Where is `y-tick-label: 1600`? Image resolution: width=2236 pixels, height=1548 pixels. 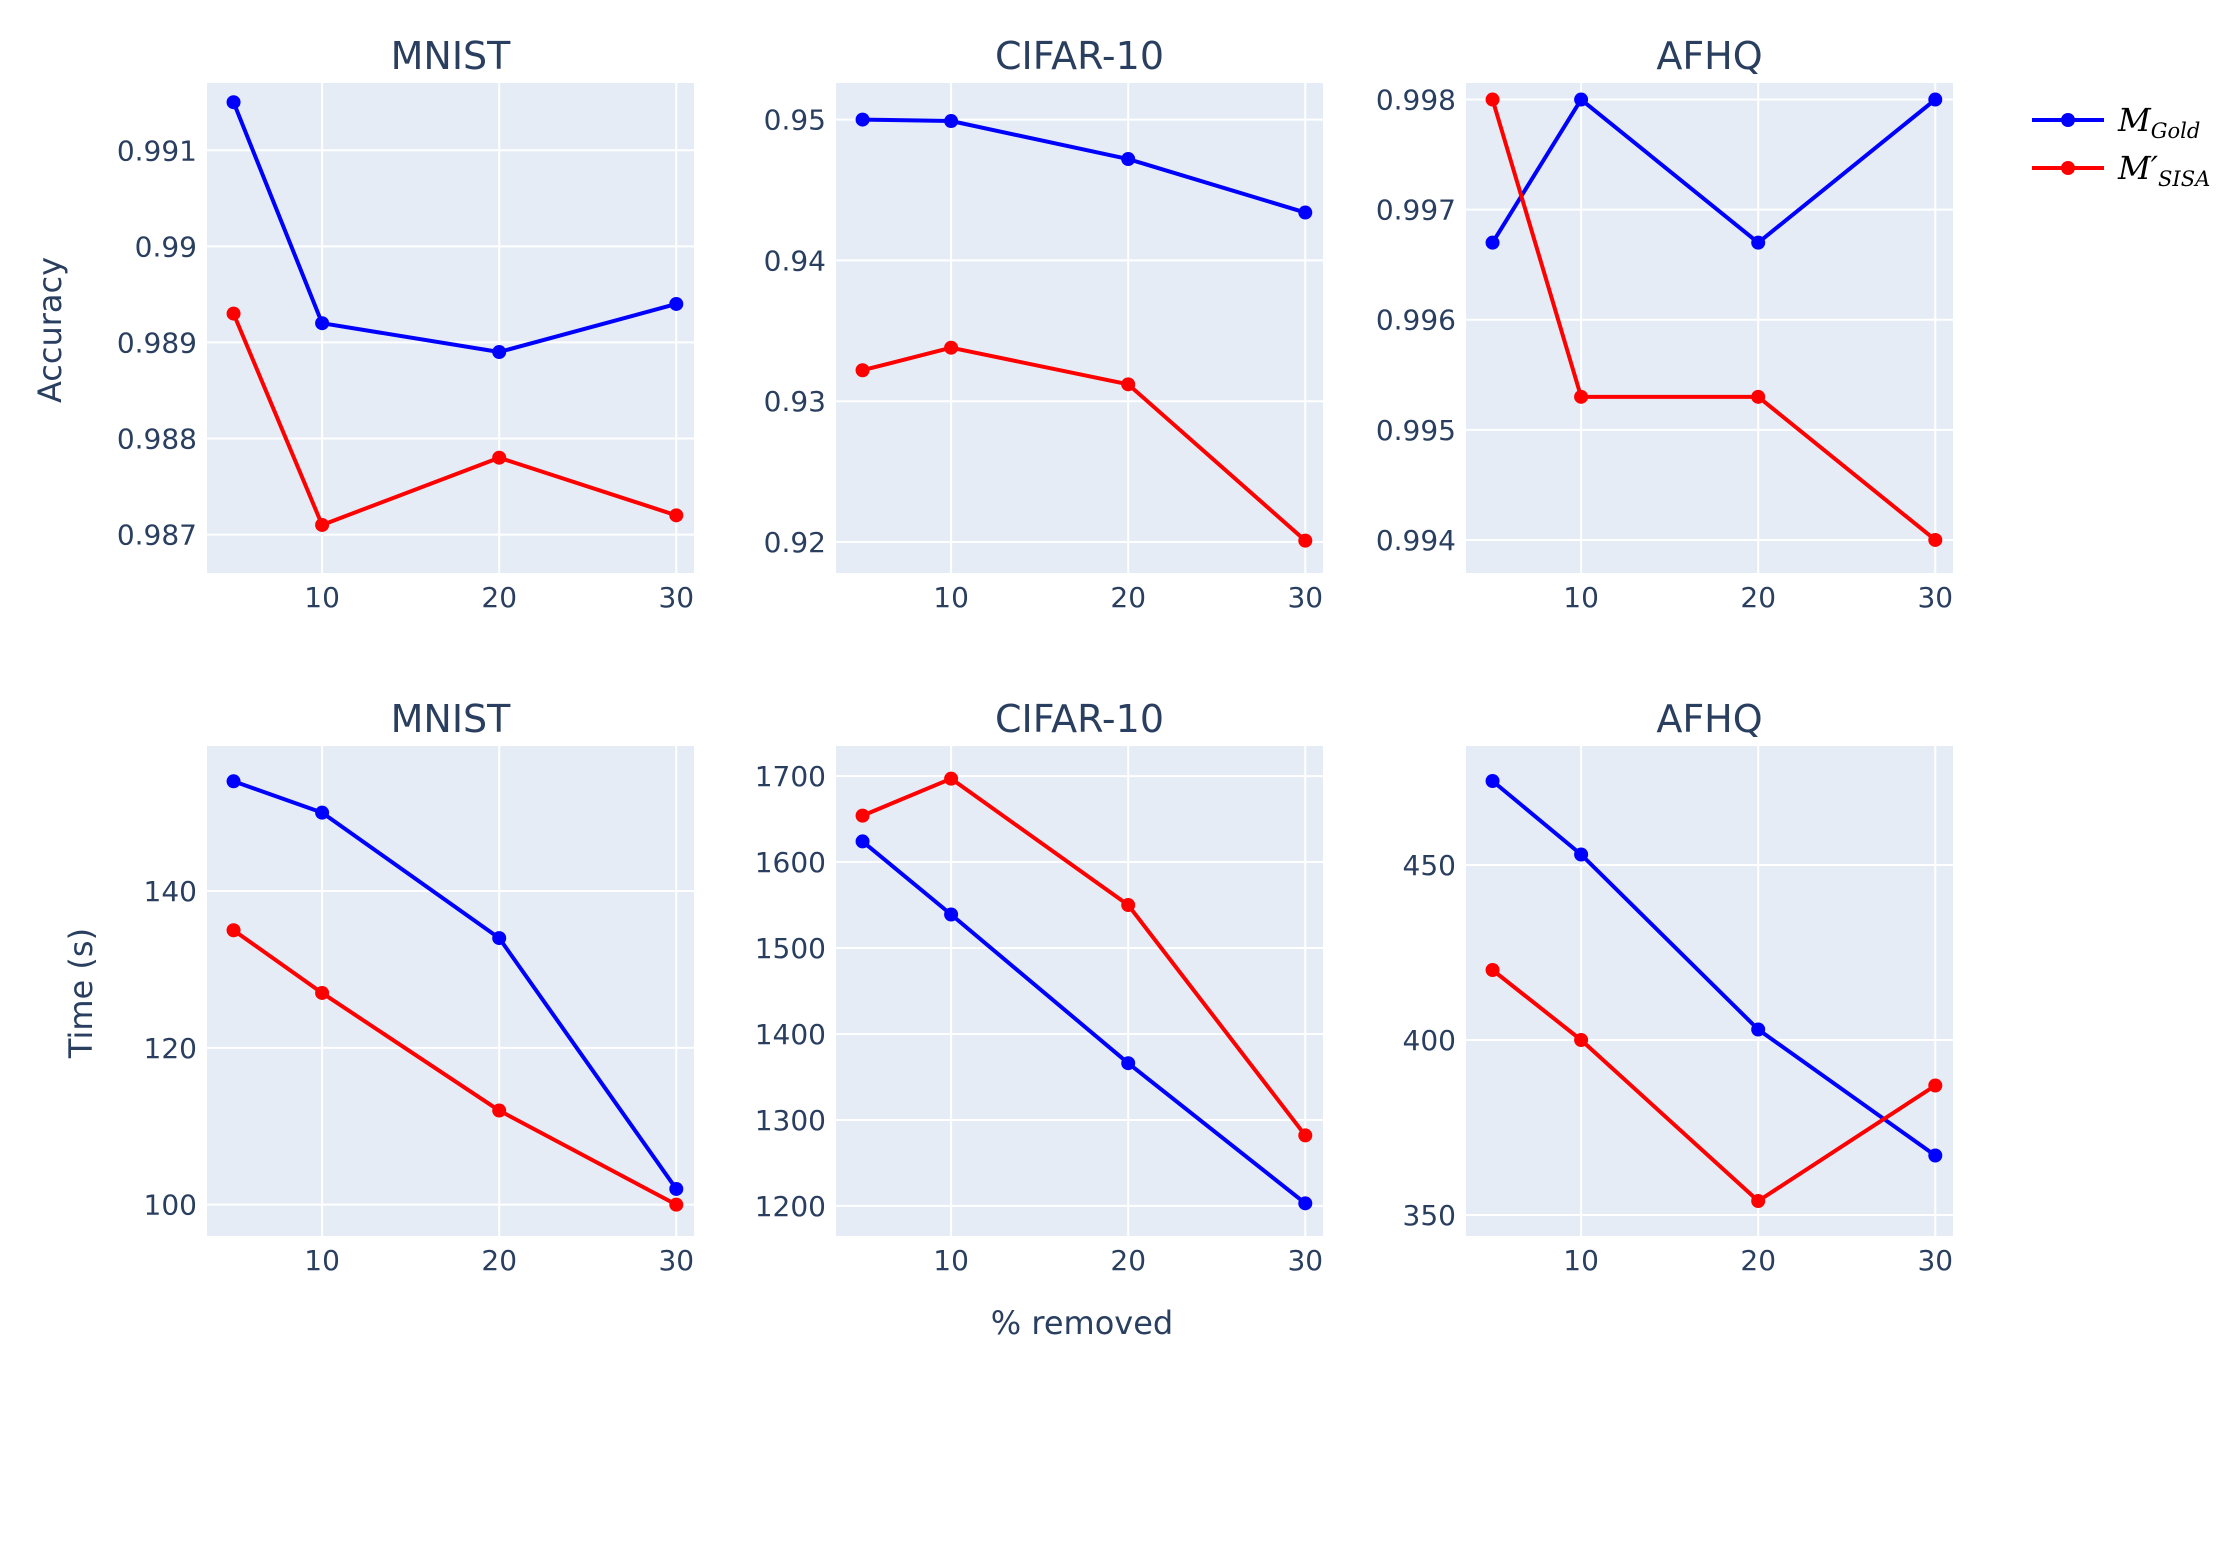
y-tick-label: 1600 is located at coordinates (790, 862).